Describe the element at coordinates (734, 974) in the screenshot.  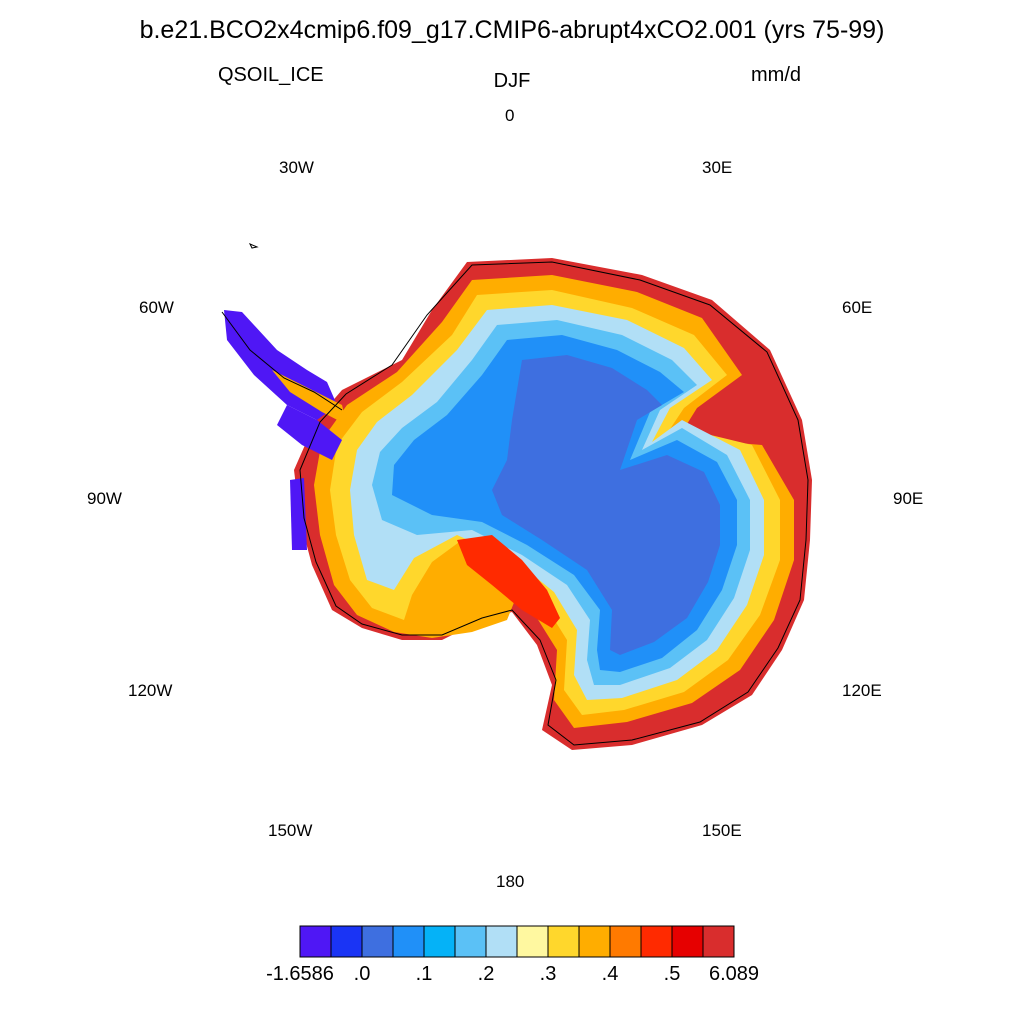
I see `colorbar-tick-label: 6.089` at that location.